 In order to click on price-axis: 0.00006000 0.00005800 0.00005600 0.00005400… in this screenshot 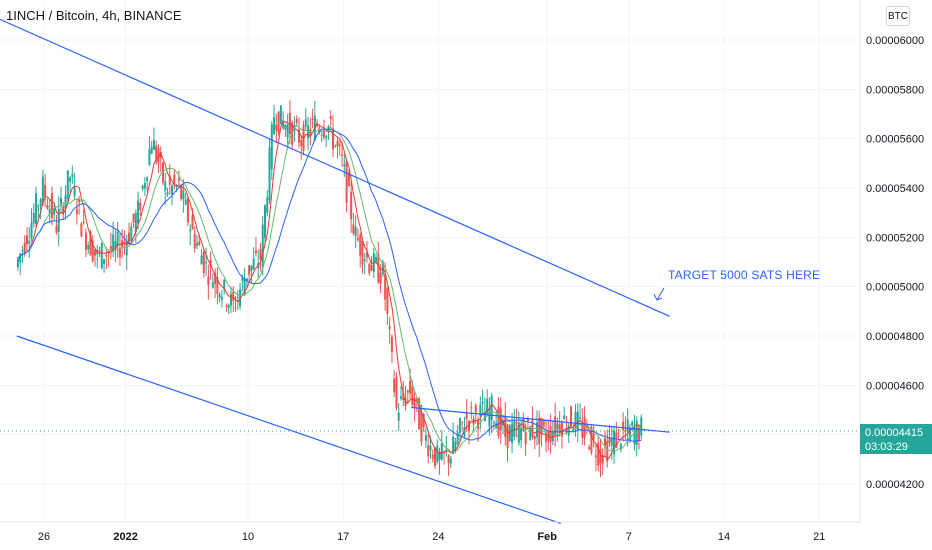, I will do `click(895, 263)`.